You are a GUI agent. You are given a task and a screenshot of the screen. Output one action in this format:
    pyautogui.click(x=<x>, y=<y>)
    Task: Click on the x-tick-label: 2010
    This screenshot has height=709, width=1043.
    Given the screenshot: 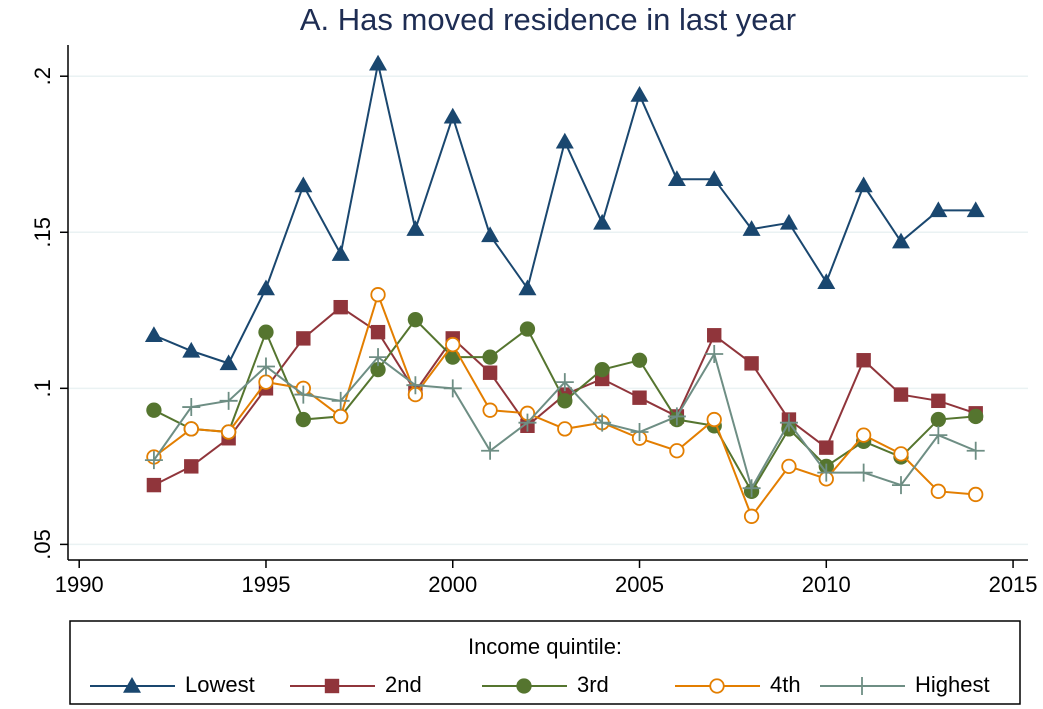 What is the action you would take?
    pyautogui.click(x=826, y=584)
    